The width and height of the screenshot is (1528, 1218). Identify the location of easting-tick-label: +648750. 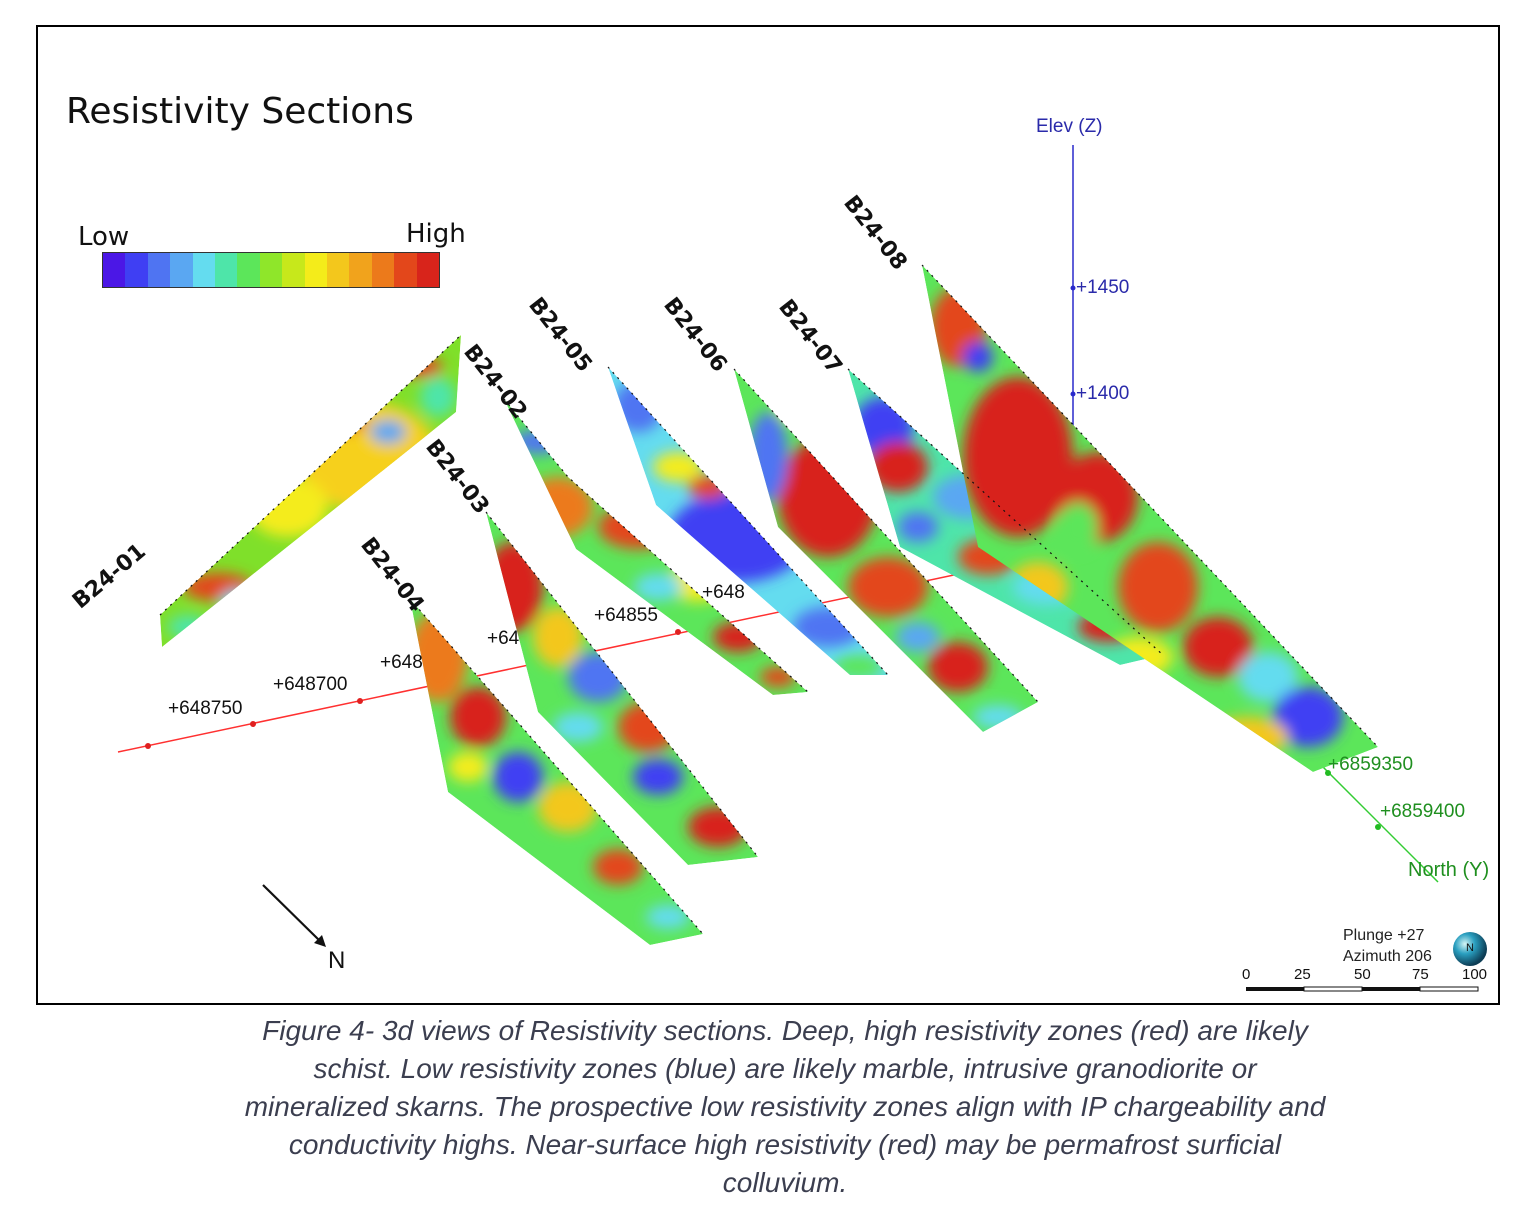
(205, 708).